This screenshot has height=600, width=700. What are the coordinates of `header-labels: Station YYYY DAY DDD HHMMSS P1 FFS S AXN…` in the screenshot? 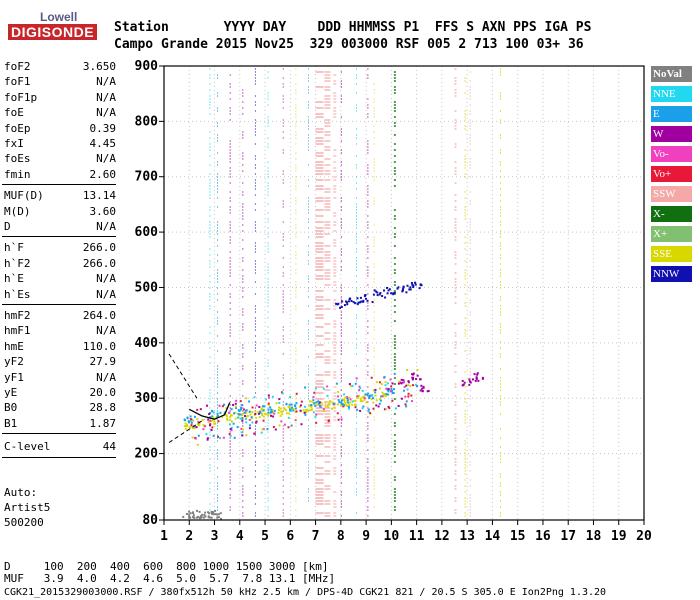 It's located at (353, 27).